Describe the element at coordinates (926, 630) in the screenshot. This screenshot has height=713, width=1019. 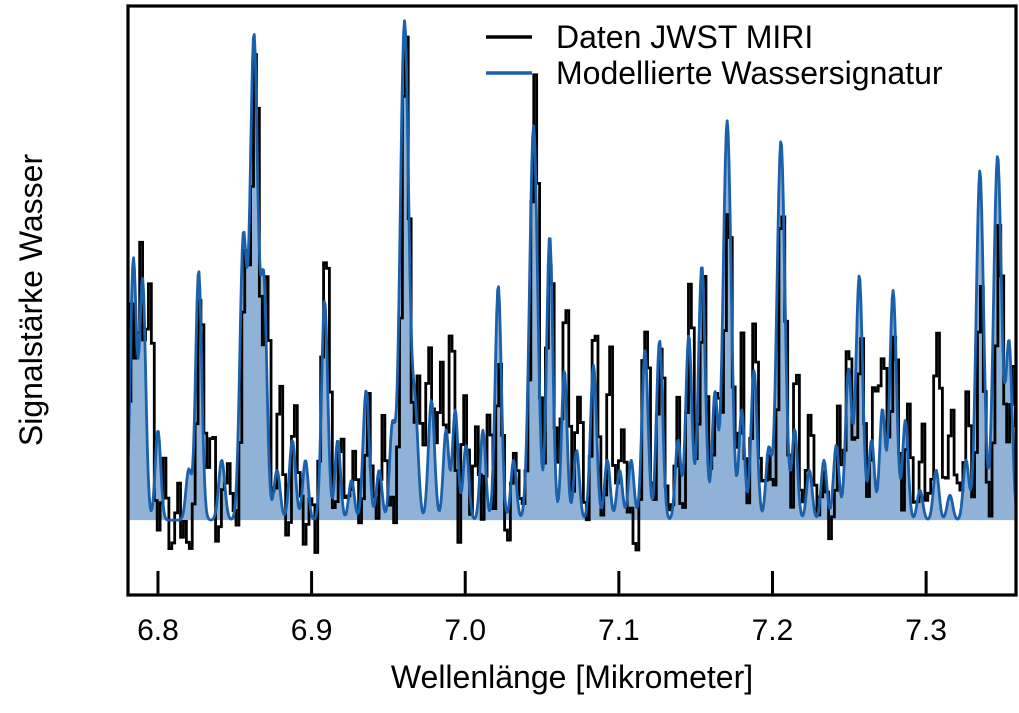
I see `x-axis-tick-label: 7.3` at that location.